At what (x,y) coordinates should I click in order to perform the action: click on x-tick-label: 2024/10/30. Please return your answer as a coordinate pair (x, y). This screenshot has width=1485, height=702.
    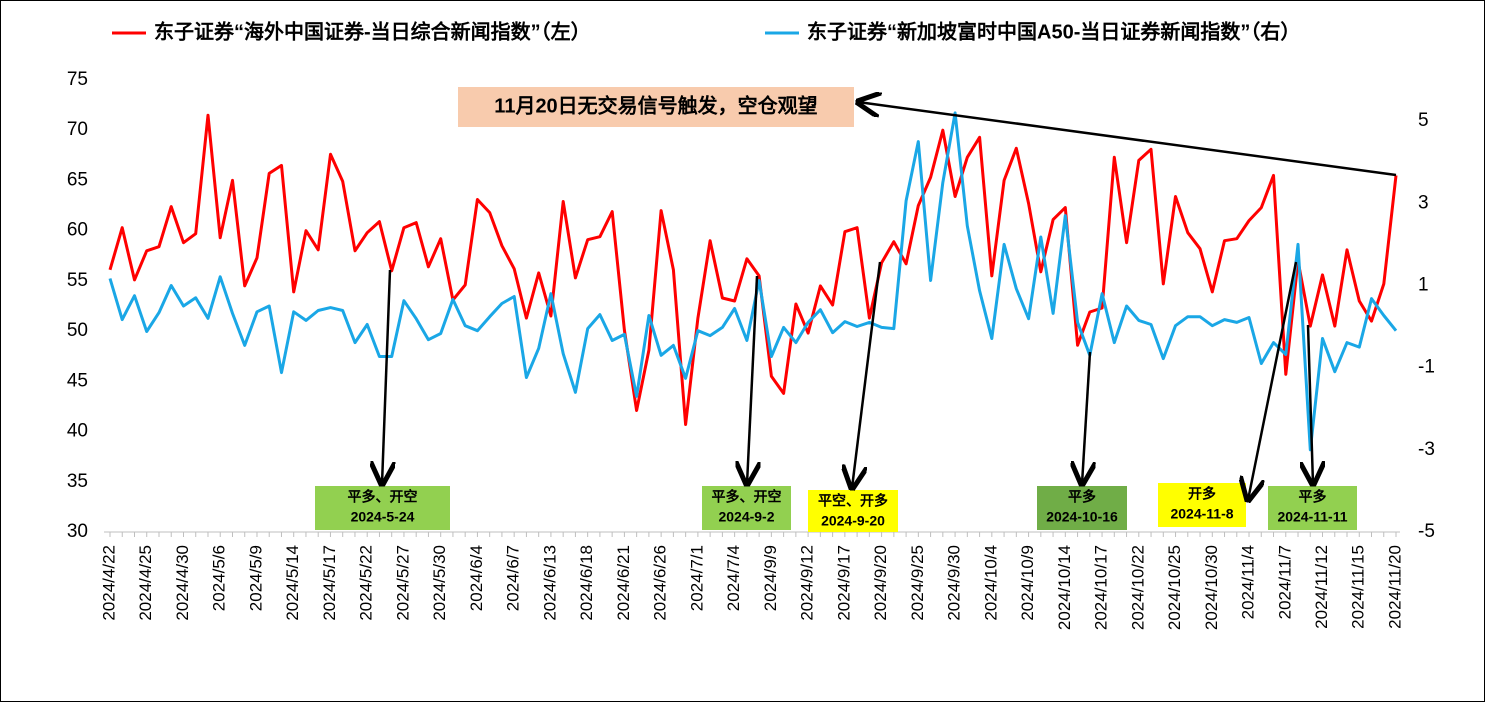
    Looking at the image, I should click on (1211, 587).